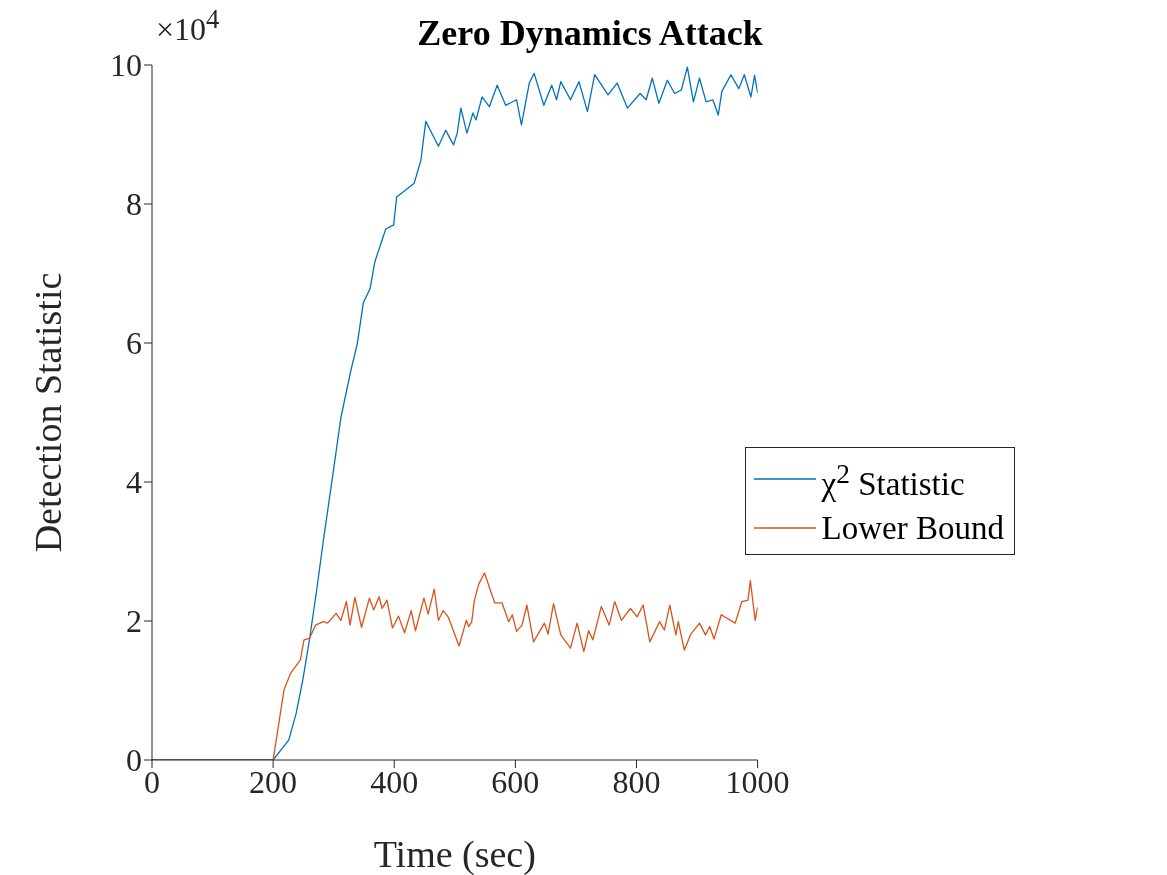  I want to click on x-axis-title: Time (sec), so click(454, 854).